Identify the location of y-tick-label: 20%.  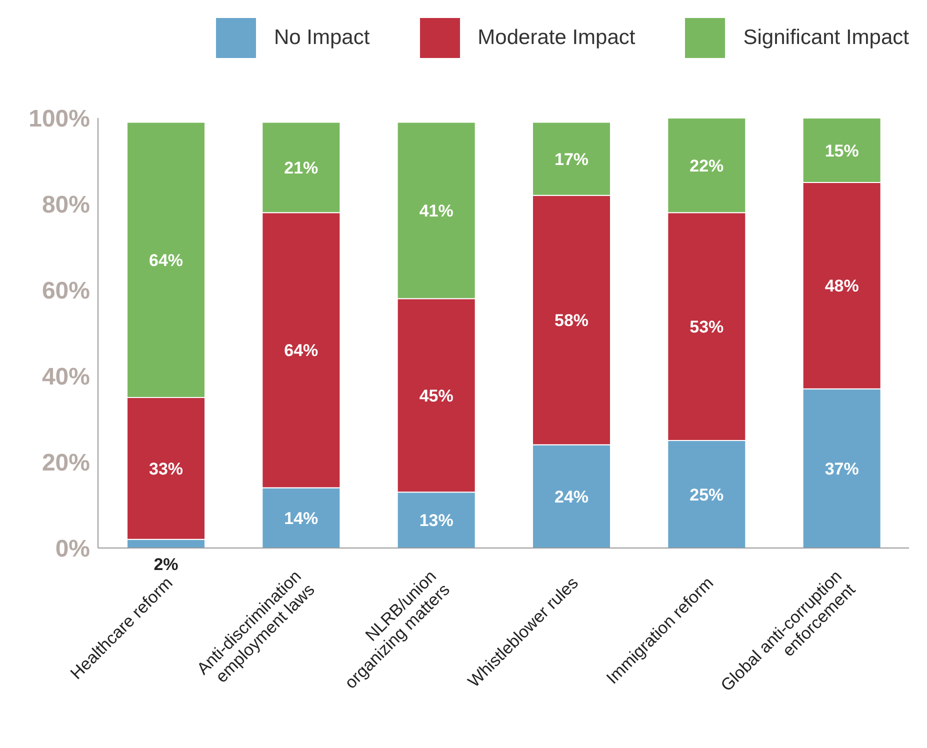
(66, 463).